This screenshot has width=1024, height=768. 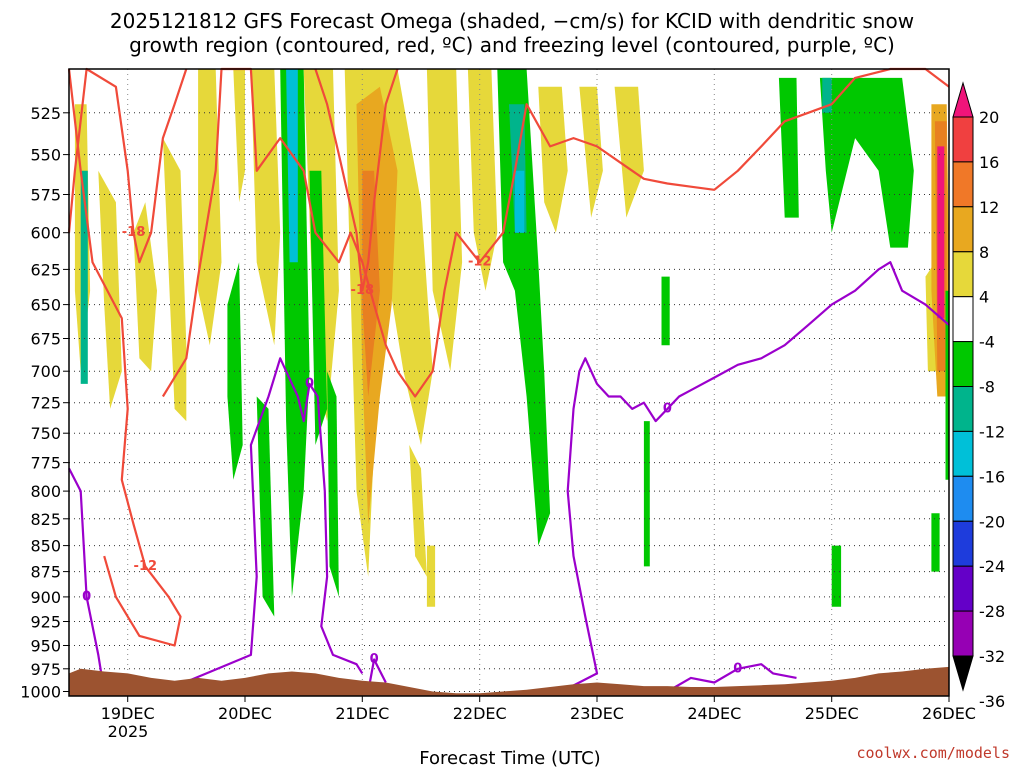 I want to click on freezing-contour-label-4: 0, so click(x=737, y=668).